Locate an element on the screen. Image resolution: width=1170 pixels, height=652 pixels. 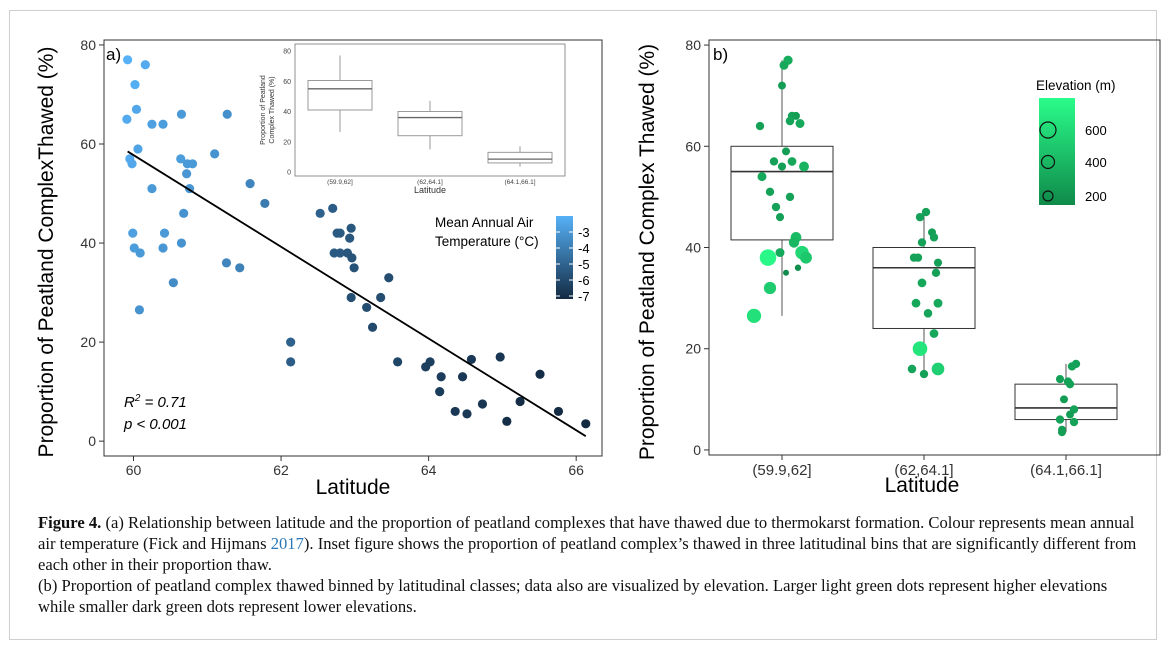
panel-b-x-tick-label: (62,64.1] is located at coordinates (923, 470).